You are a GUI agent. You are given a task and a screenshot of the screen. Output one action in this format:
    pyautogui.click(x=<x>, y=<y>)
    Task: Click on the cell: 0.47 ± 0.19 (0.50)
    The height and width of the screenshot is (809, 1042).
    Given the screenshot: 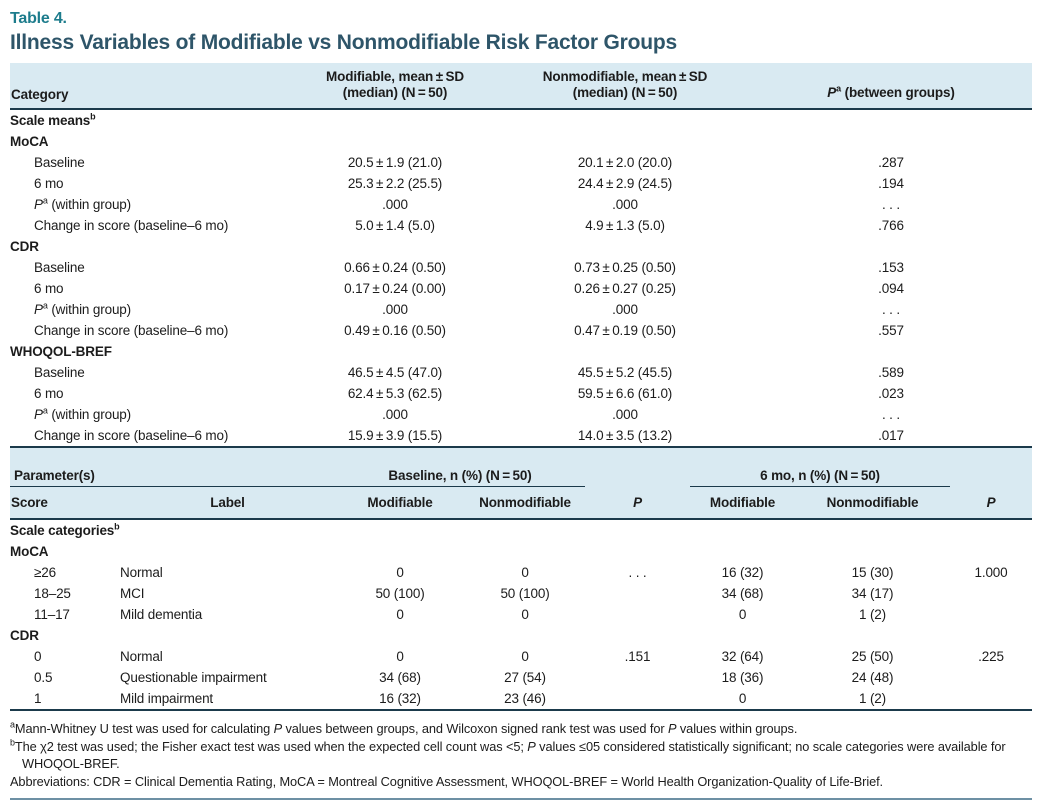 What is the action you would take?
    pyautogui.click(x=625, y=330)
    